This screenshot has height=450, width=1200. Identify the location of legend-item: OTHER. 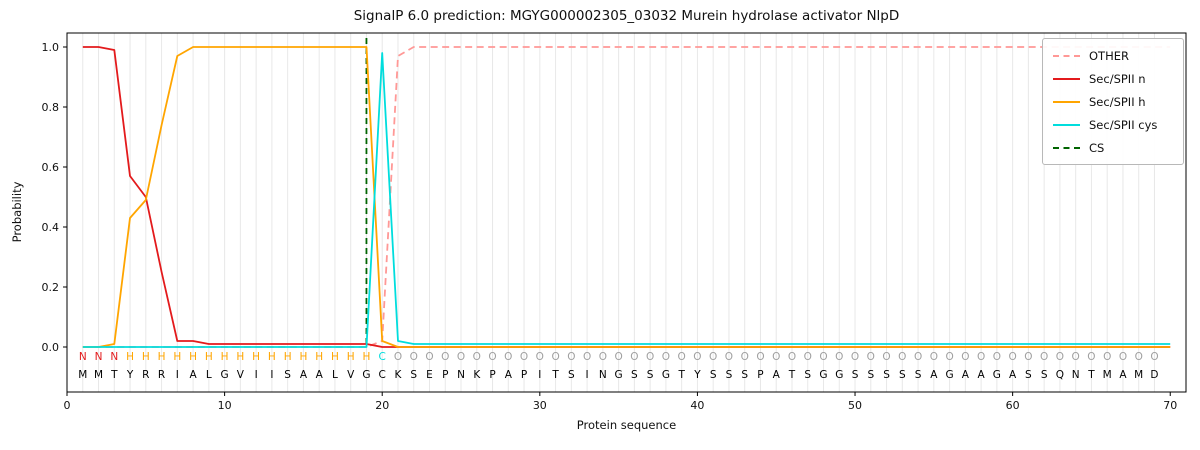
(1113, 55).